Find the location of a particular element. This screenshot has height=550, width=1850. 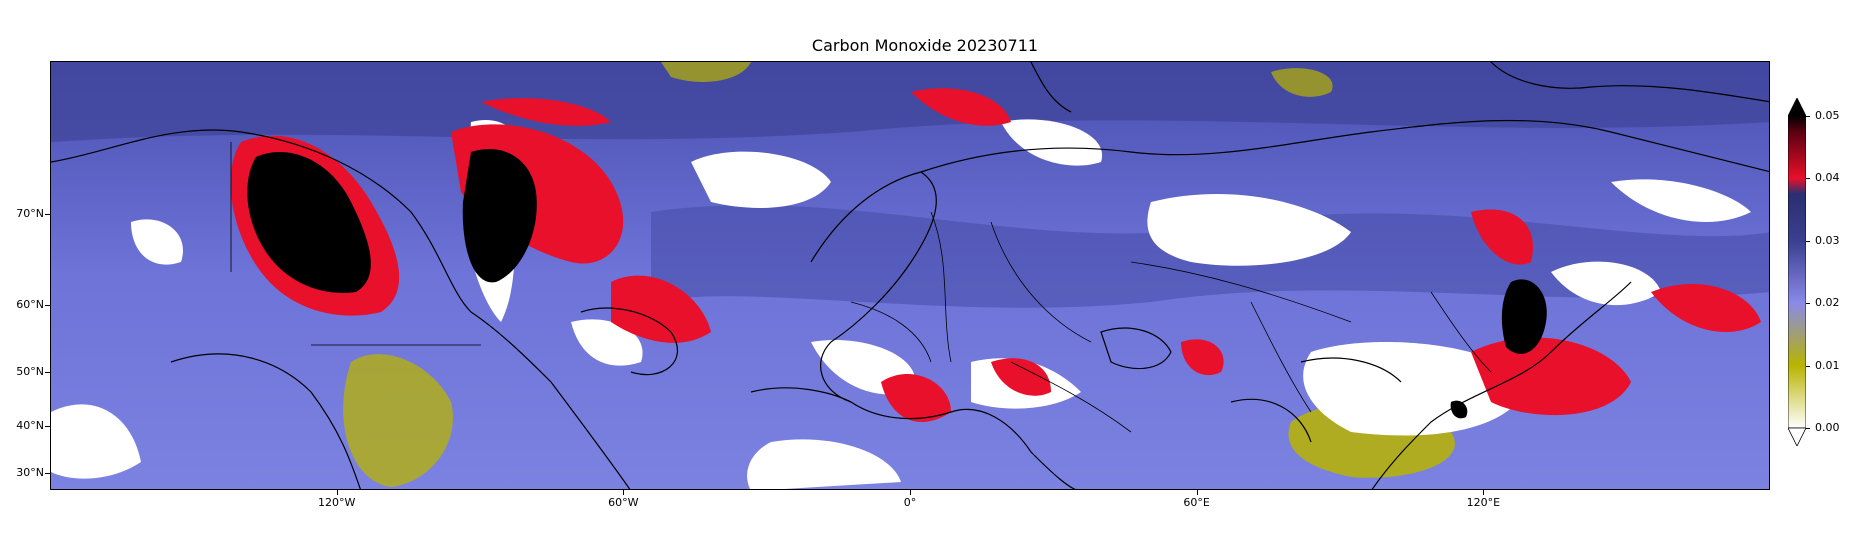

longitude-label: 0° is located at coordinates (910, 502).